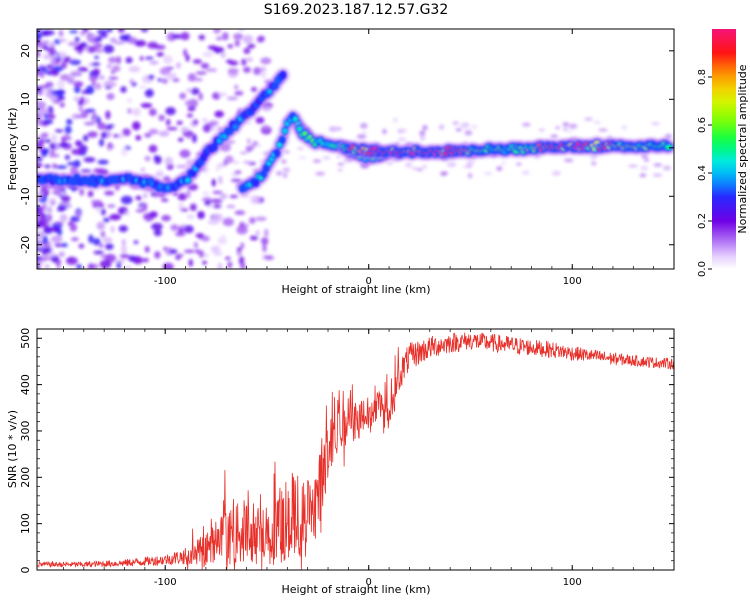  What do you see at coordinates (369, 582) in the screenshot?
I see `snr-xtick-label: 0` at bounding box center [369, 582].